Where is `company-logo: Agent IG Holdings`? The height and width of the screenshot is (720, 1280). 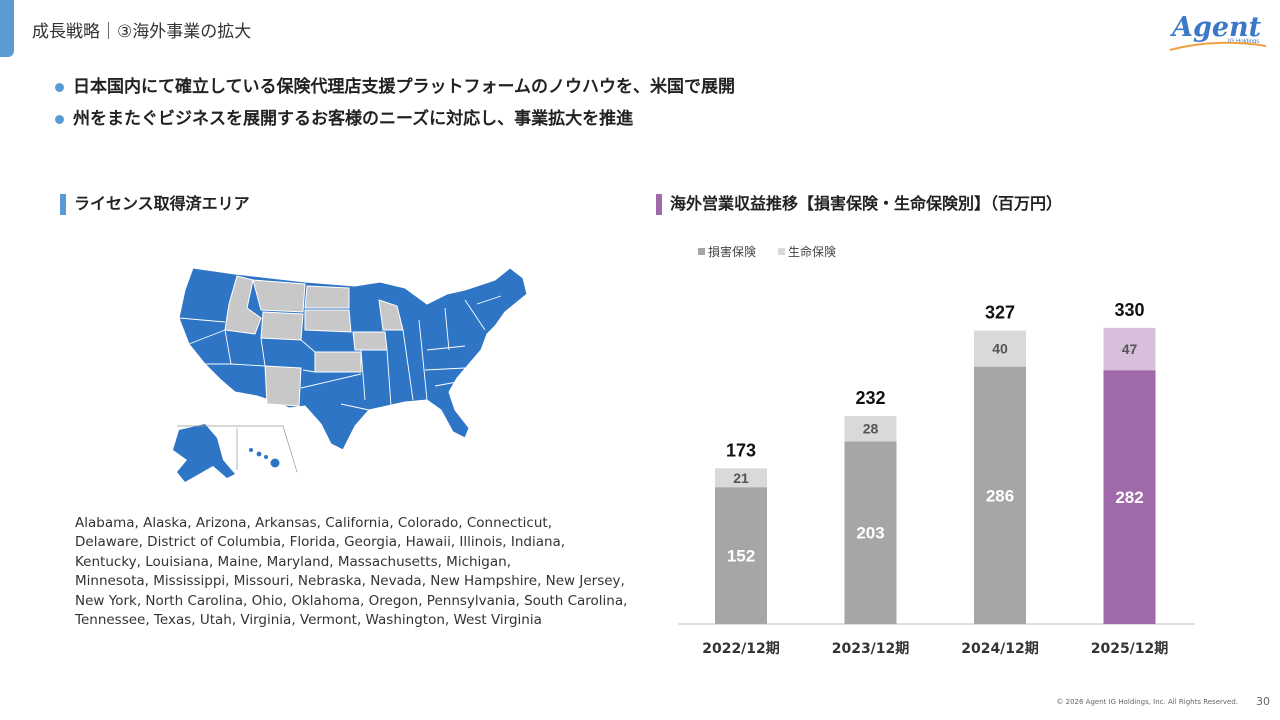
company-logo: Agent IG Holdings is located at coordinates (1218, 31).